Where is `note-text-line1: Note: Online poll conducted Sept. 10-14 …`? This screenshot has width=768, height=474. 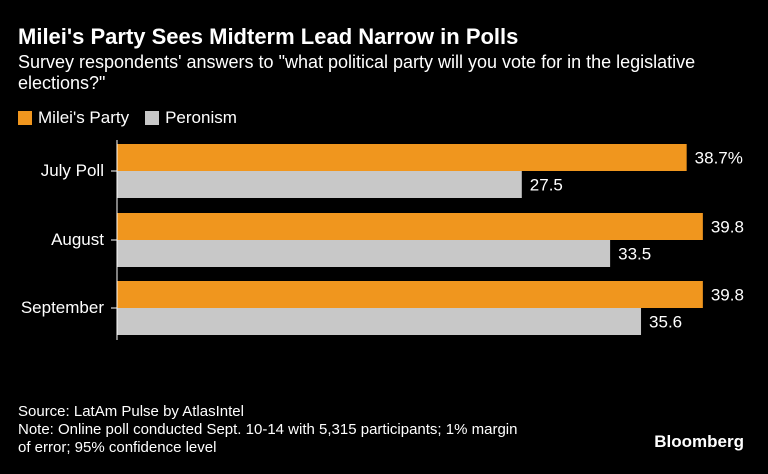
note-text-line1: Note: Online poll conducted Sept. 10-14 … is located at coordinates (268, 429).